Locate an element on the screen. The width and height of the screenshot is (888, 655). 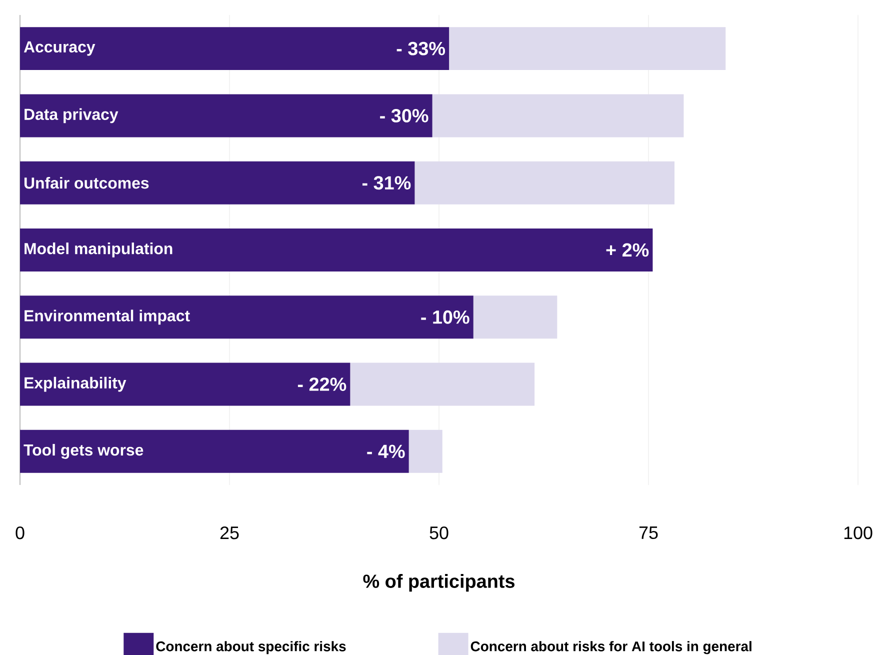
y-tick-label: Model manipulation is located at coordinates (98, 250).